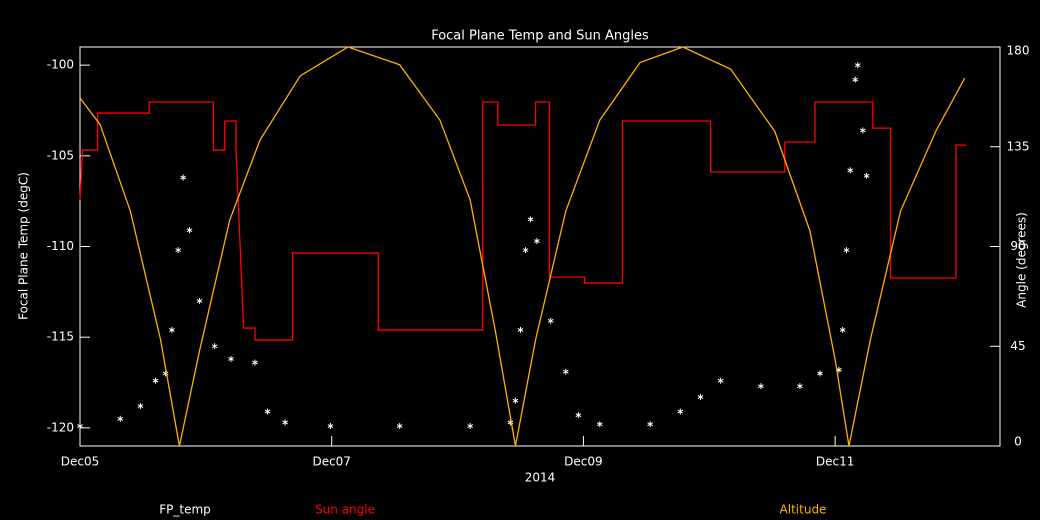 The height and width of the screenshot is (520, 1040). Describe the element at coordinates (540, 36) in the screenshot. I see `chart-title: Focal Plane Temp and Sun Angles` at that location.